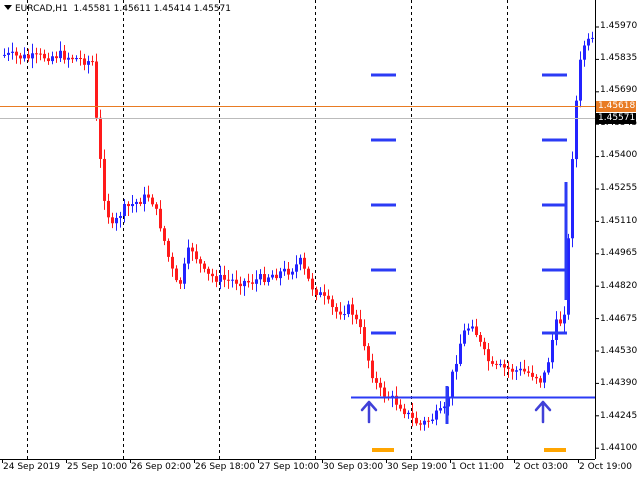 This screenshot has height=480, width=640. Describe the element at coordinates (619, 188) in the screenshot. I see `price-label: 1.45255` at that location.